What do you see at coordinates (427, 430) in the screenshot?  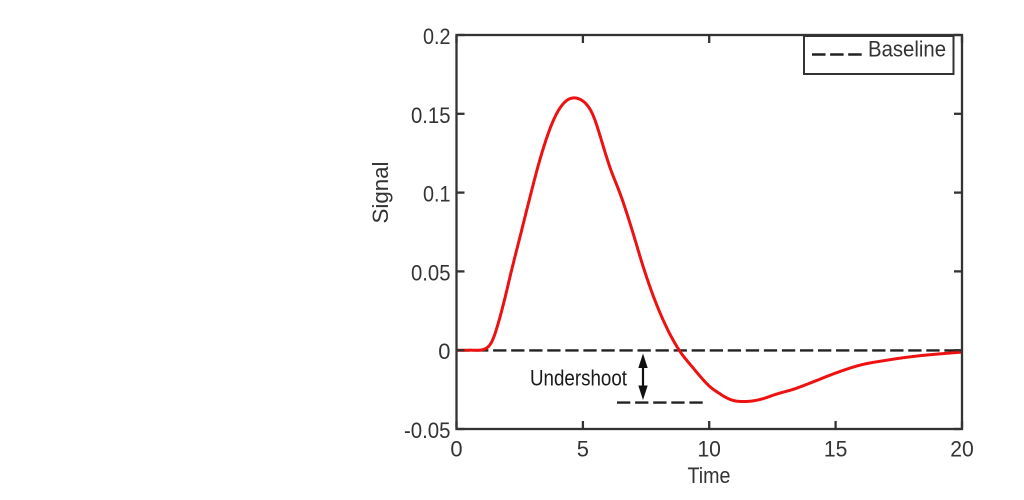 I see `svg-text: -0.05` at bounding box center [427, 430].